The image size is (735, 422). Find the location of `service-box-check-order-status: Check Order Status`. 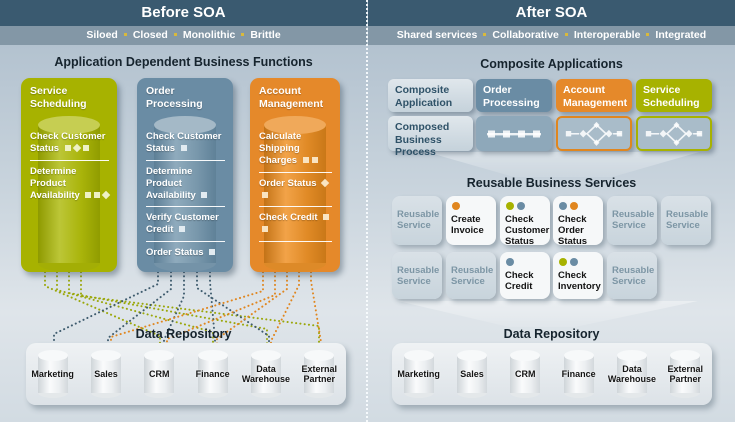

service-box-check-order-status: Check Order Status is located at coordinates (578, 222).